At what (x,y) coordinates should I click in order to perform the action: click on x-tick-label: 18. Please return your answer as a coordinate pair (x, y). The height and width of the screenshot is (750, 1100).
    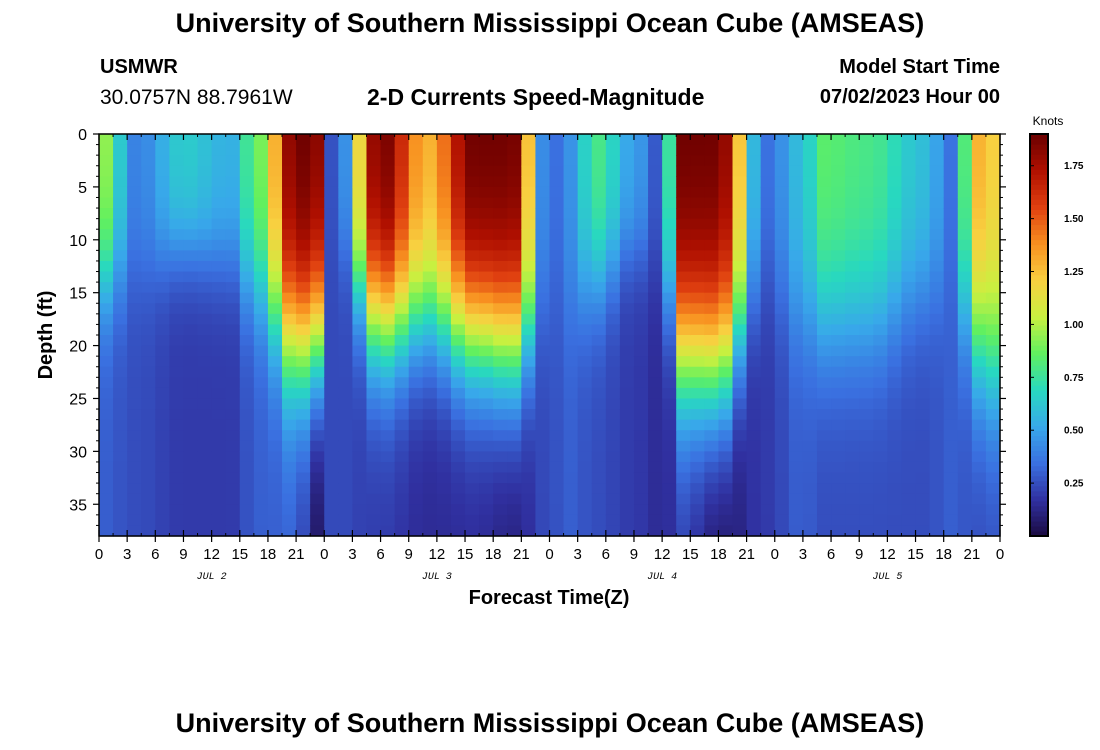
    Looking at the image, I should click on (718, 554).